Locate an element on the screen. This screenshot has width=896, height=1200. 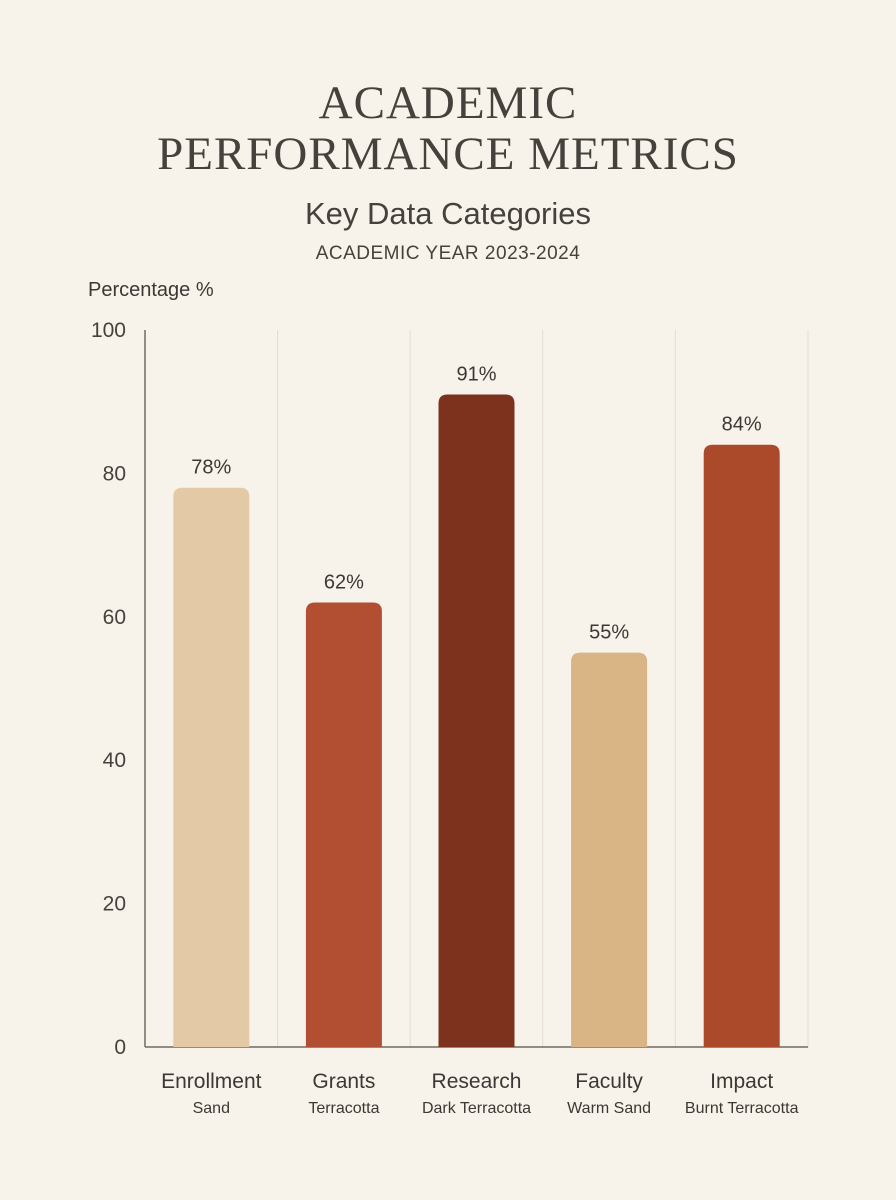
category-label-impact: Impact is located at coordinates (741, 1081).